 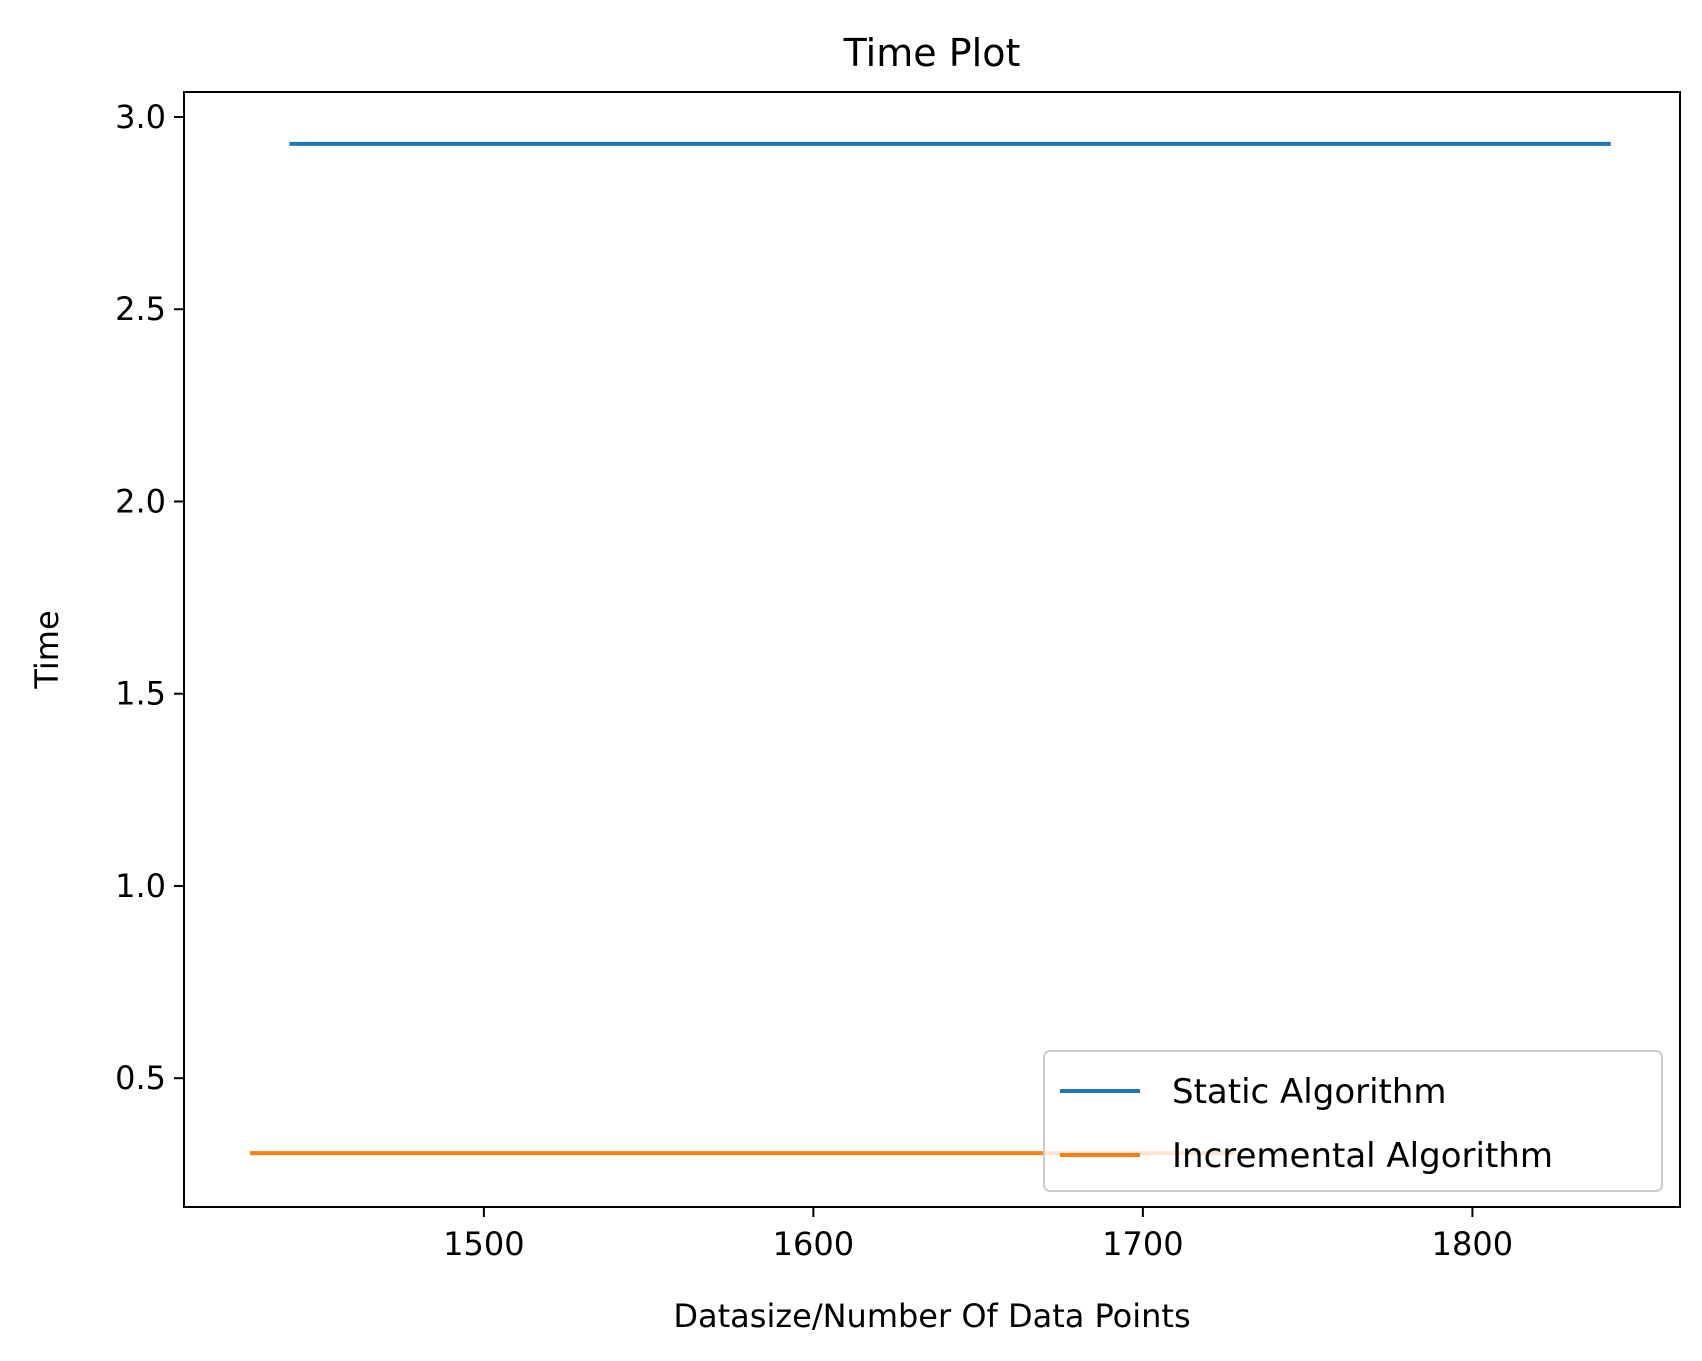 What do you see at coordinates (931, 1316) in the screenshot?
I see `x-axis-title: Datasize/Number Of Data Points` at bounding box center [931, 1316].